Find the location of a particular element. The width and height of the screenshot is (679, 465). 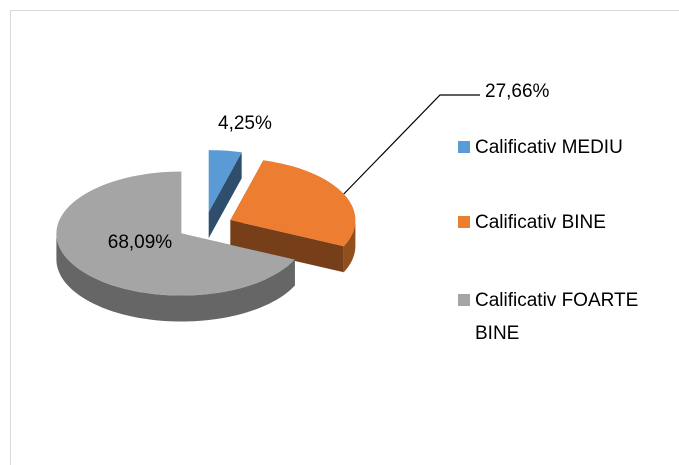

leader-line is located at coordinates (411, 144).